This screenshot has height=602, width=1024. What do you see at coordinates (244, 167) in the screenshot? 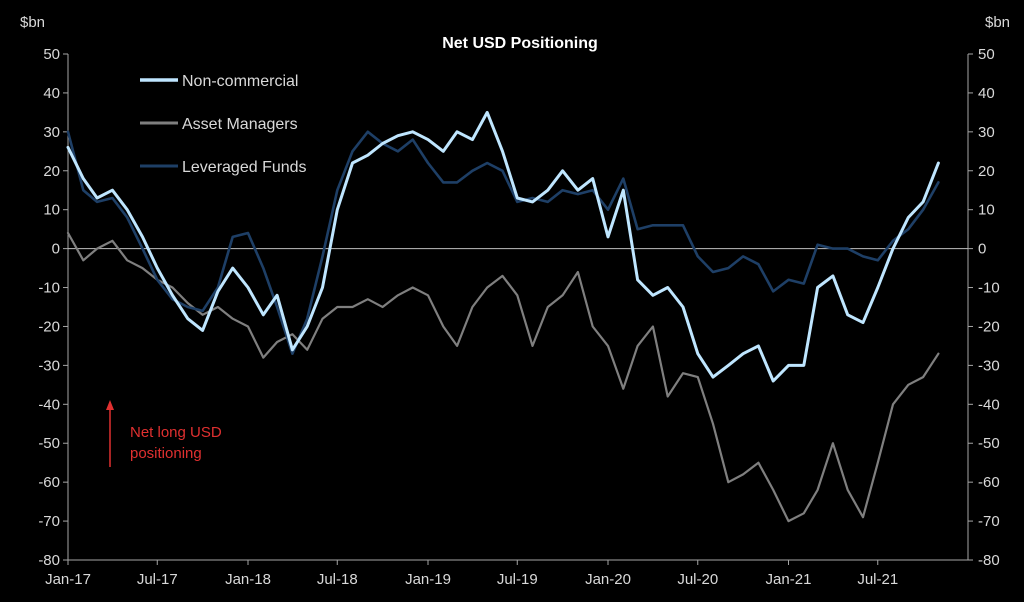
I see `legend-label: Leveraged Funds` at bounding box center [244, 167].